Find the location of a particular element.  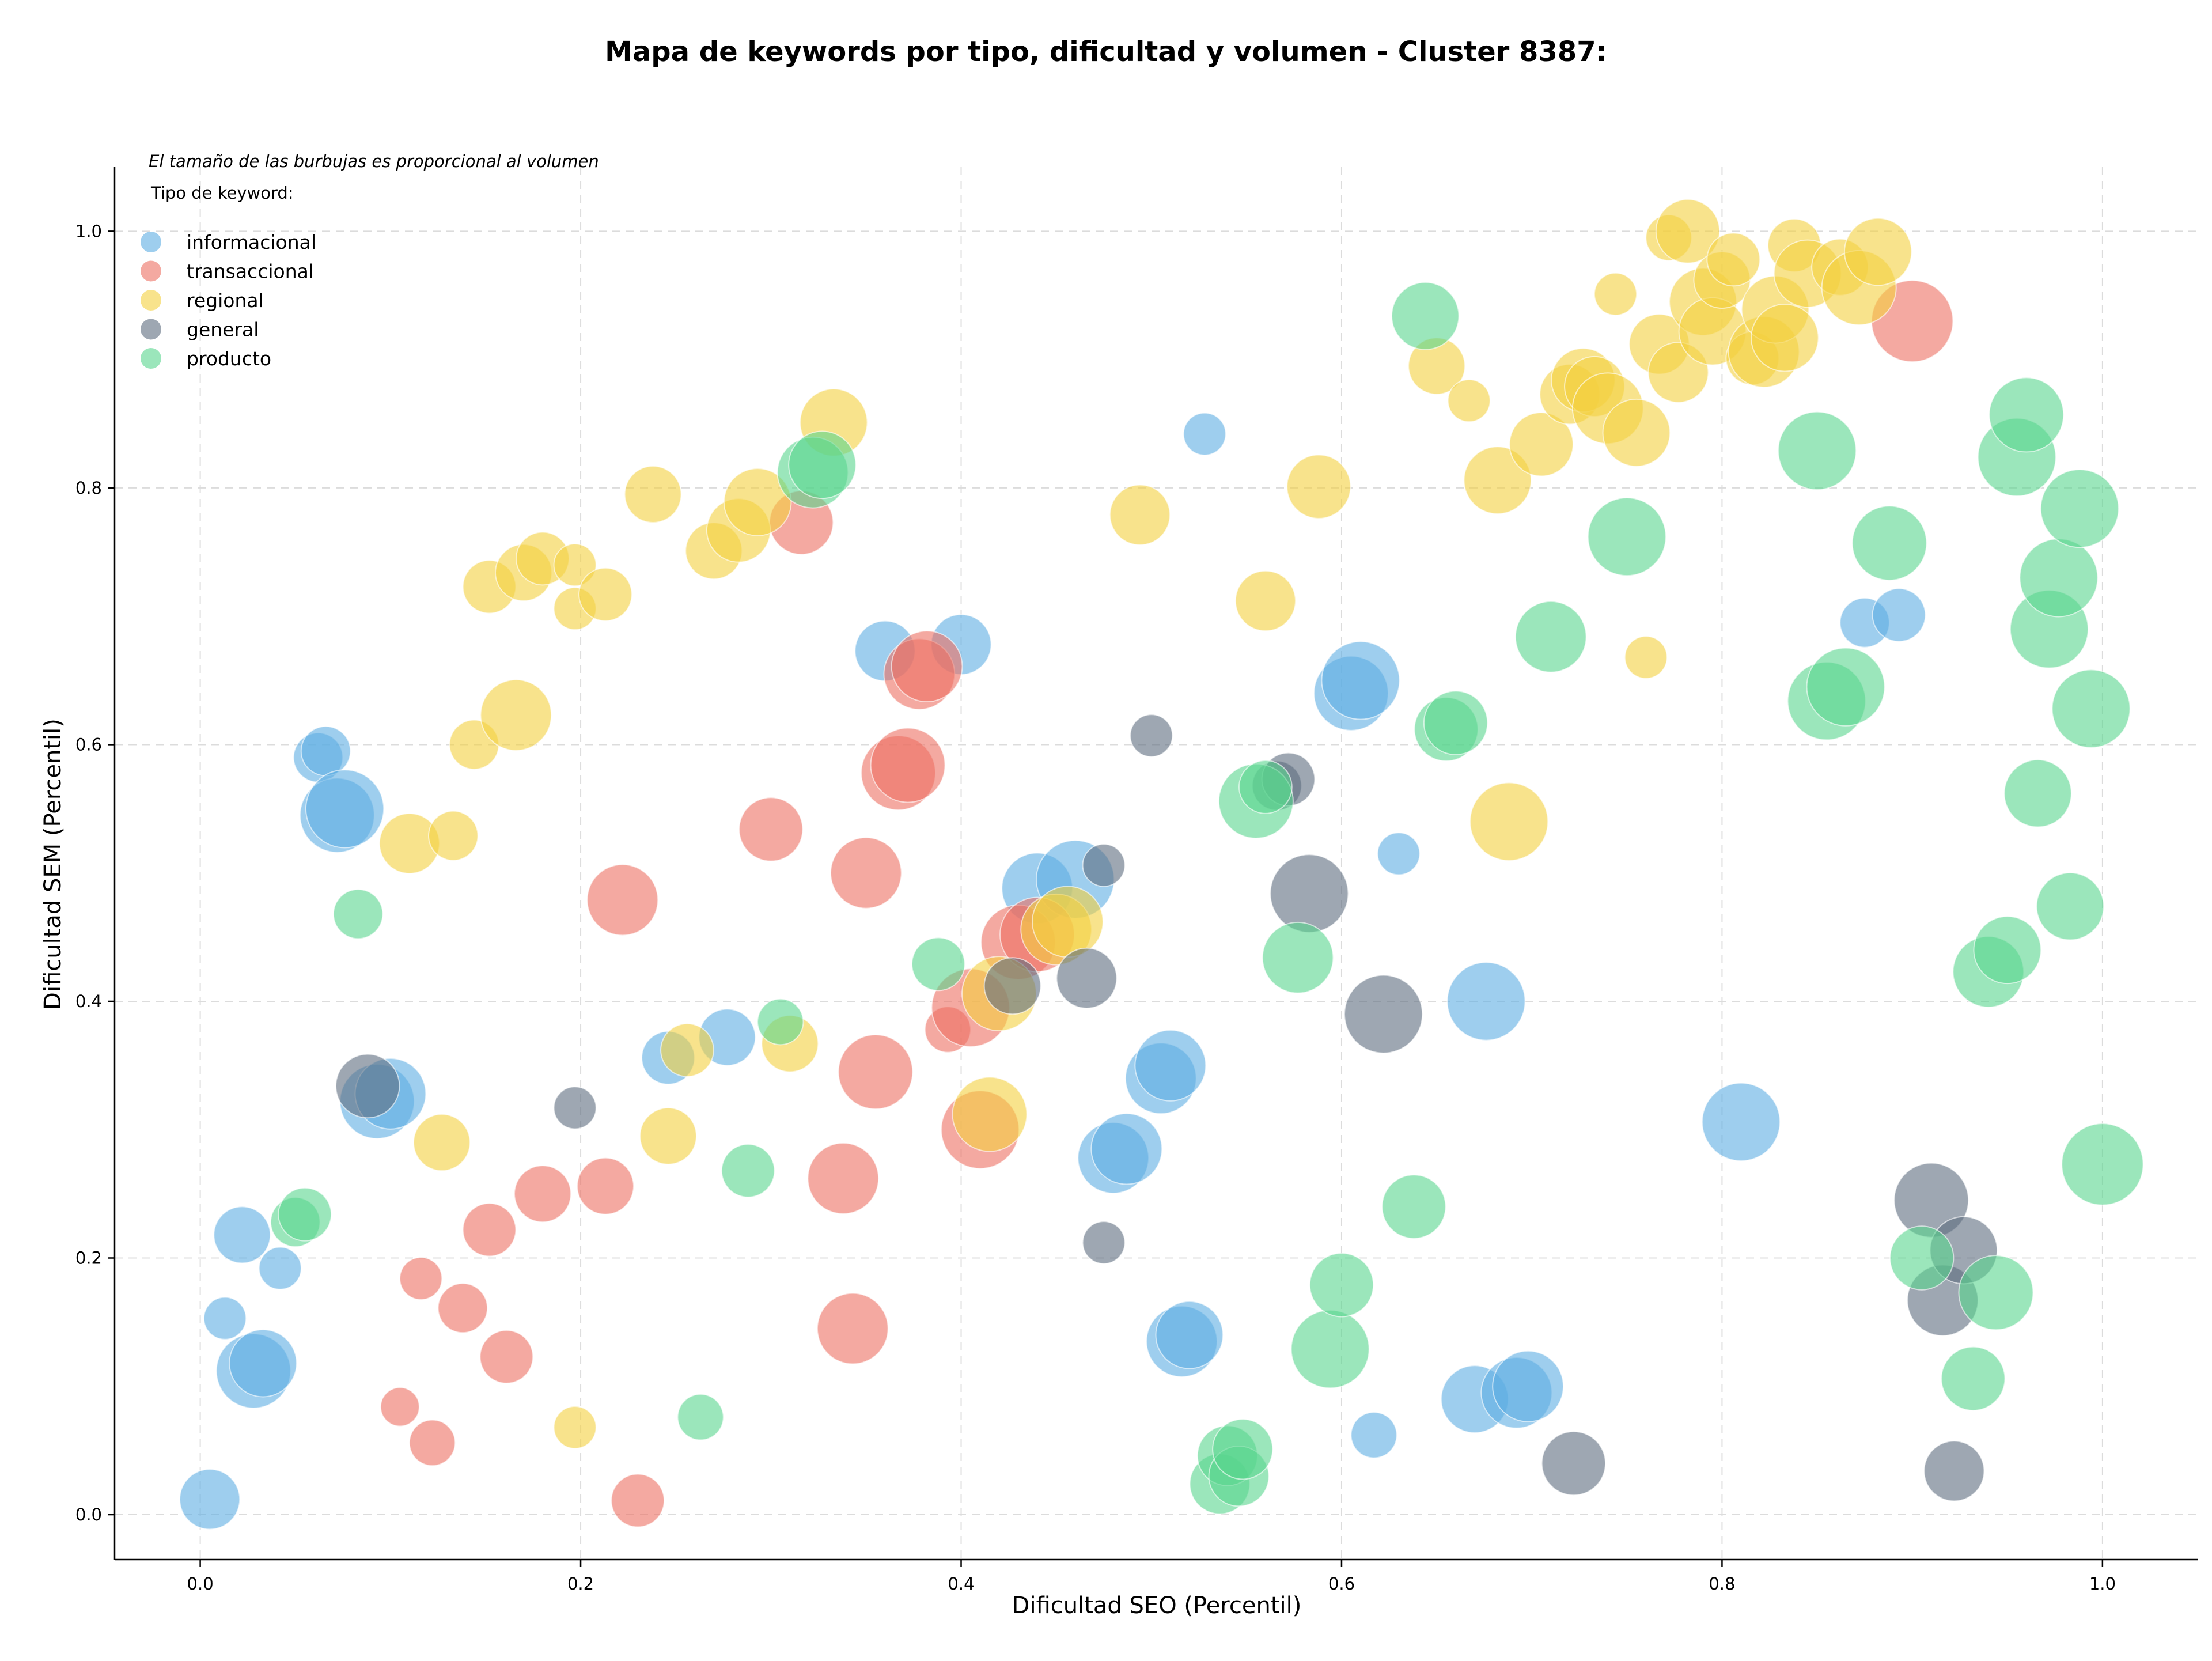

y-tick-label: 0.6 is located at coordinates (88, 744).